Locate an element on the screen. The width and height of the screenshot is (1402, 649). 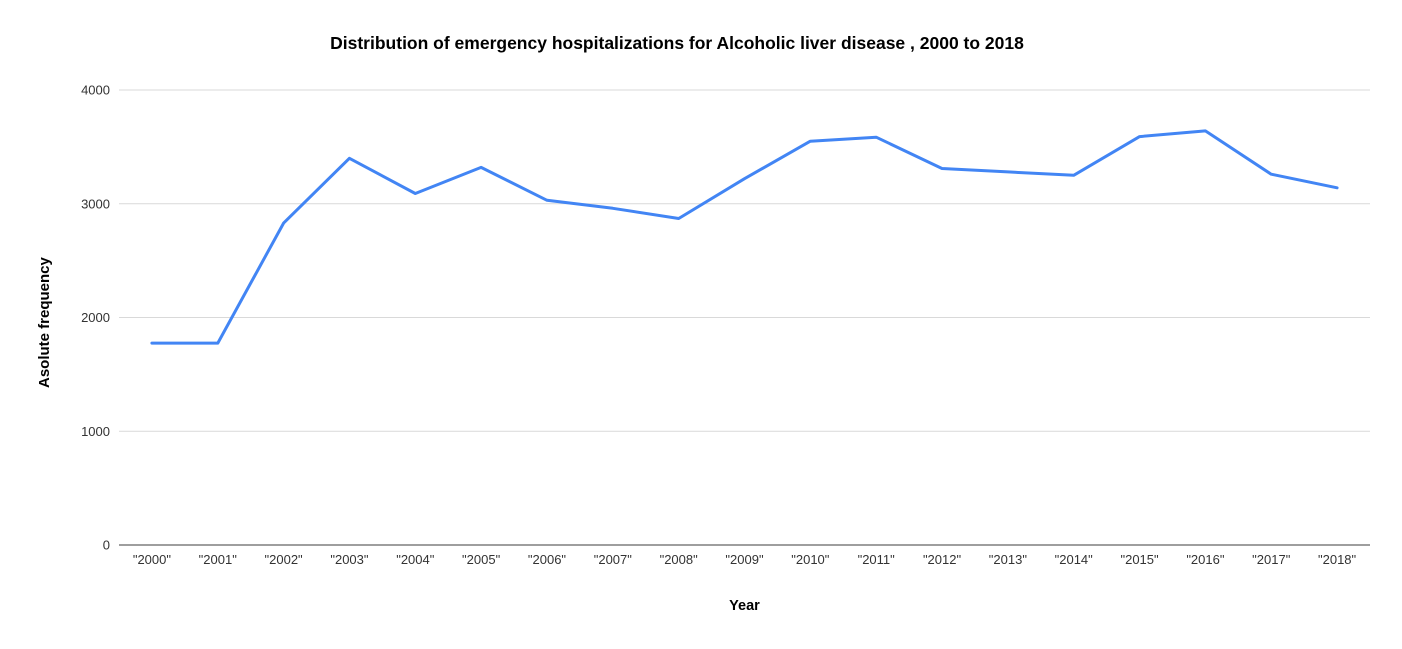
x-tick-label-2015: "2015" is located at coordinates (1139, 559).